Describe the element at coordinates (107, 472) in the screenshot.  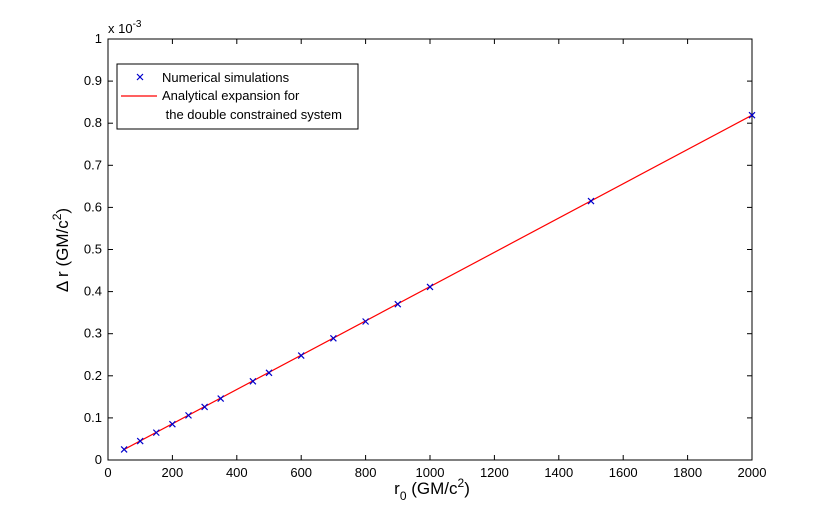
I see `x-tick-label: 0` at that location.